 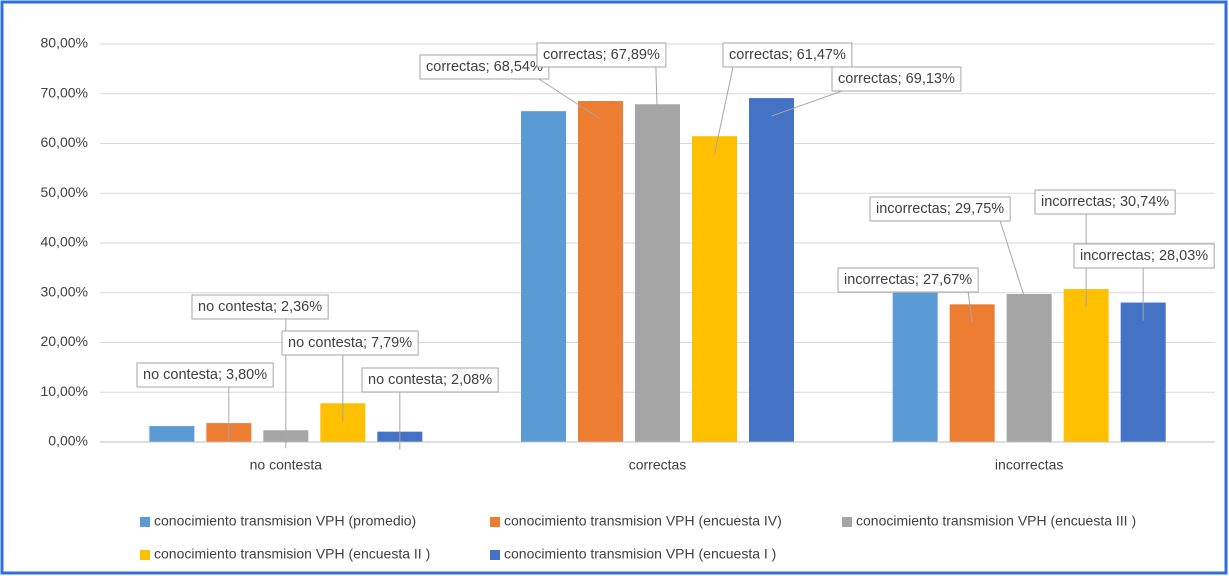 I want to click on data-label: no contesta; 7,79%, so click(x=350, y=343).